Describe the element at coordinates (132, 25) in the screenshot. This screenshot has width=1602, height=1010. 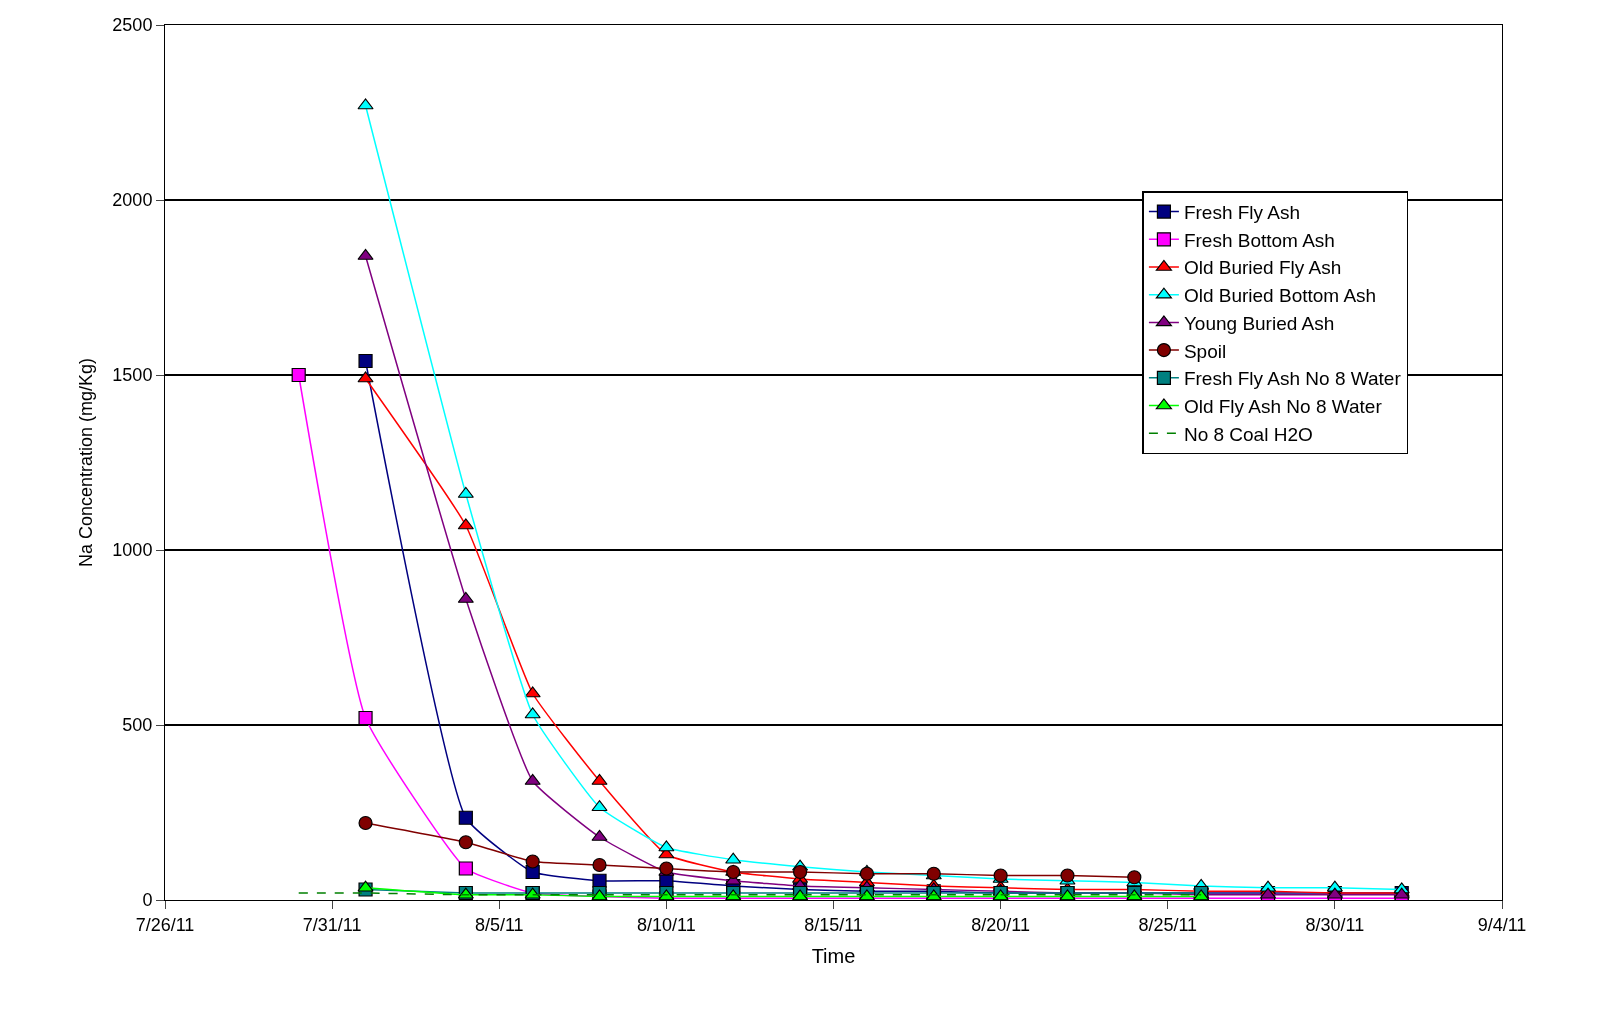
I see `y-tick-label: 2500` at that location.